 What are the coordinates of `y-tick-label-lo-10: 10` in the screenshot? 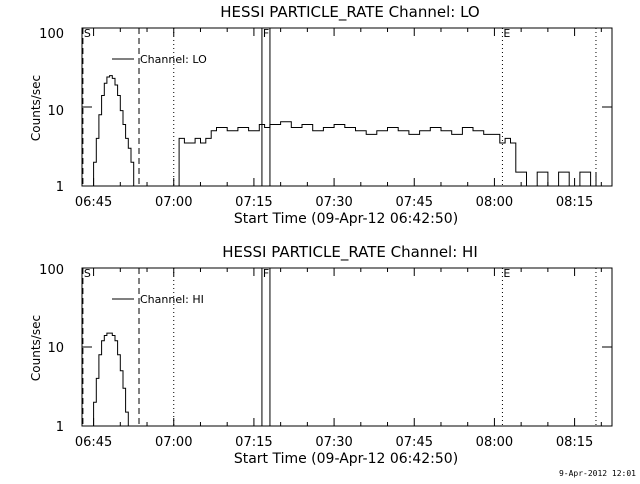 It's located at (55, 111).